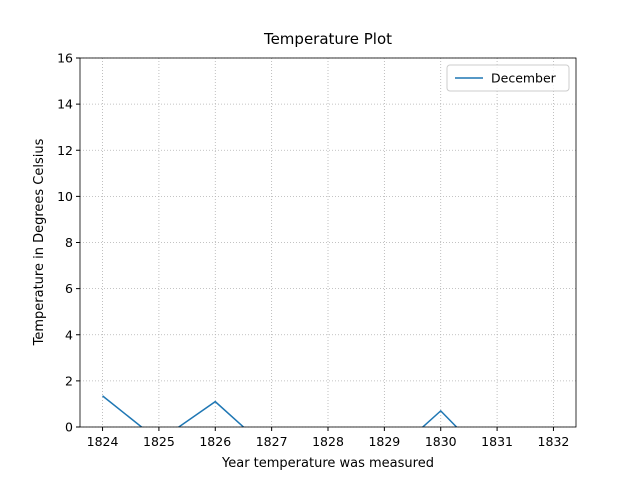 The image size is (640, 480). I want to click on y-tick-label: 0, so click(69, 427).